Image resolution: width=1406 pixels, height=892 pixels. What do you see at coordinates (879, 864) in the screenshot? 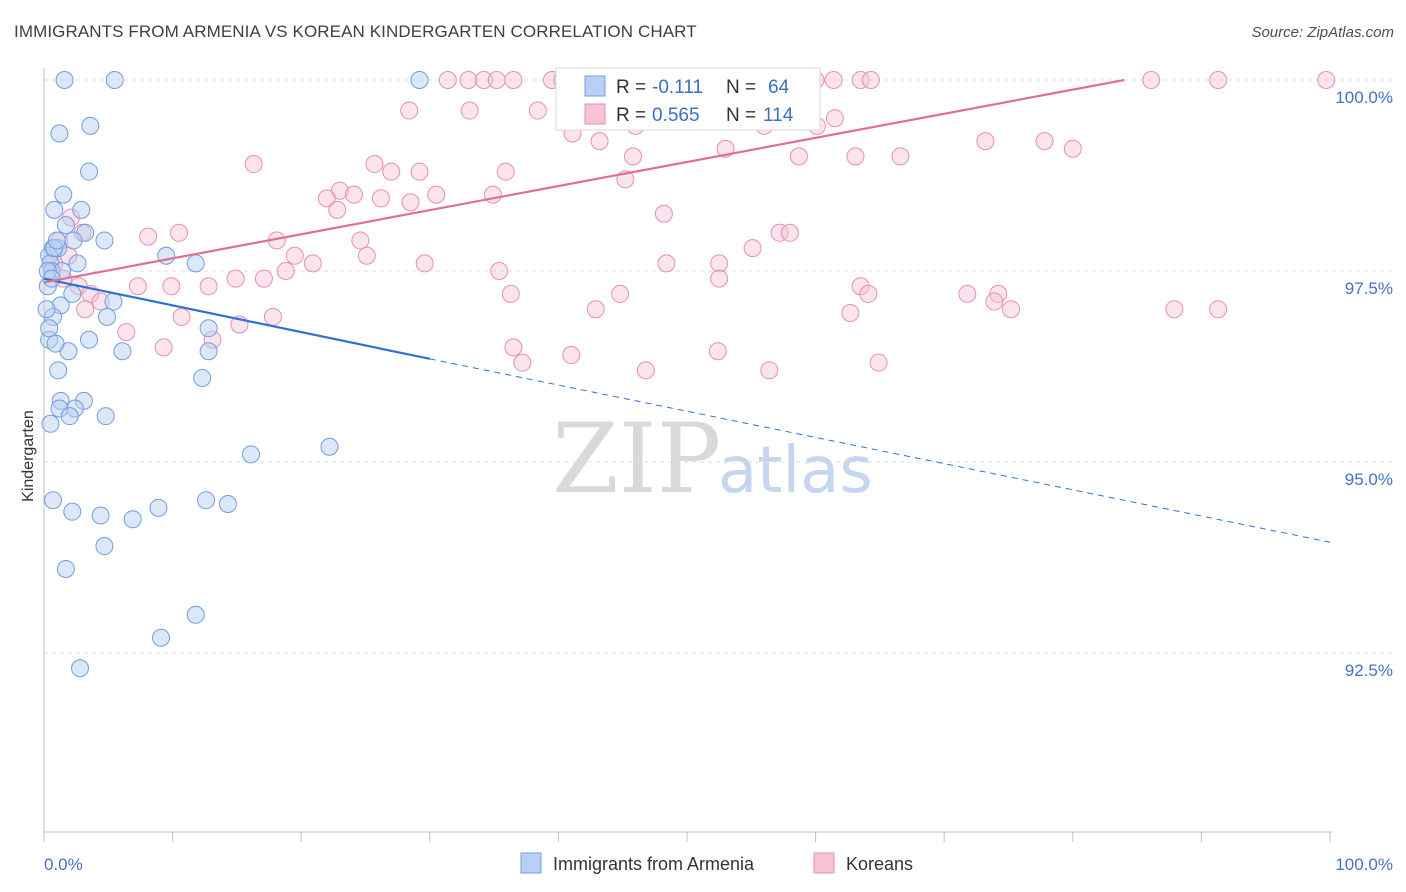
I see `korean-series-label: Koreans` at bounding box center [879, 864].